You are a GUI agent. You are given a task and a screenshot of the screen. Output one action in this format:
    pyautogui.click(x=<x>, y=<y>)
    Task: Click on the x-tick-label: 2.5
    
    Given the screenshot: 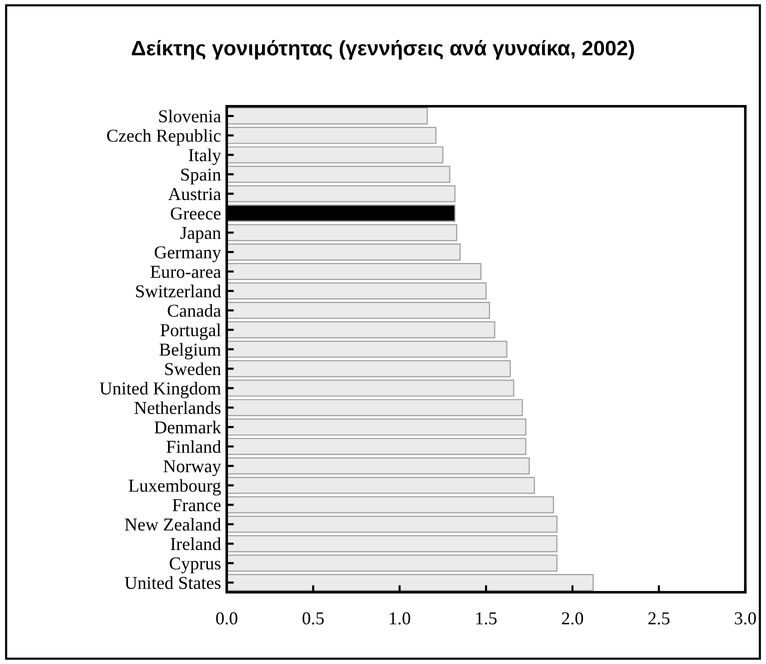 What is the action you would take?
    pyautogui.click(x=659, y=618)
    